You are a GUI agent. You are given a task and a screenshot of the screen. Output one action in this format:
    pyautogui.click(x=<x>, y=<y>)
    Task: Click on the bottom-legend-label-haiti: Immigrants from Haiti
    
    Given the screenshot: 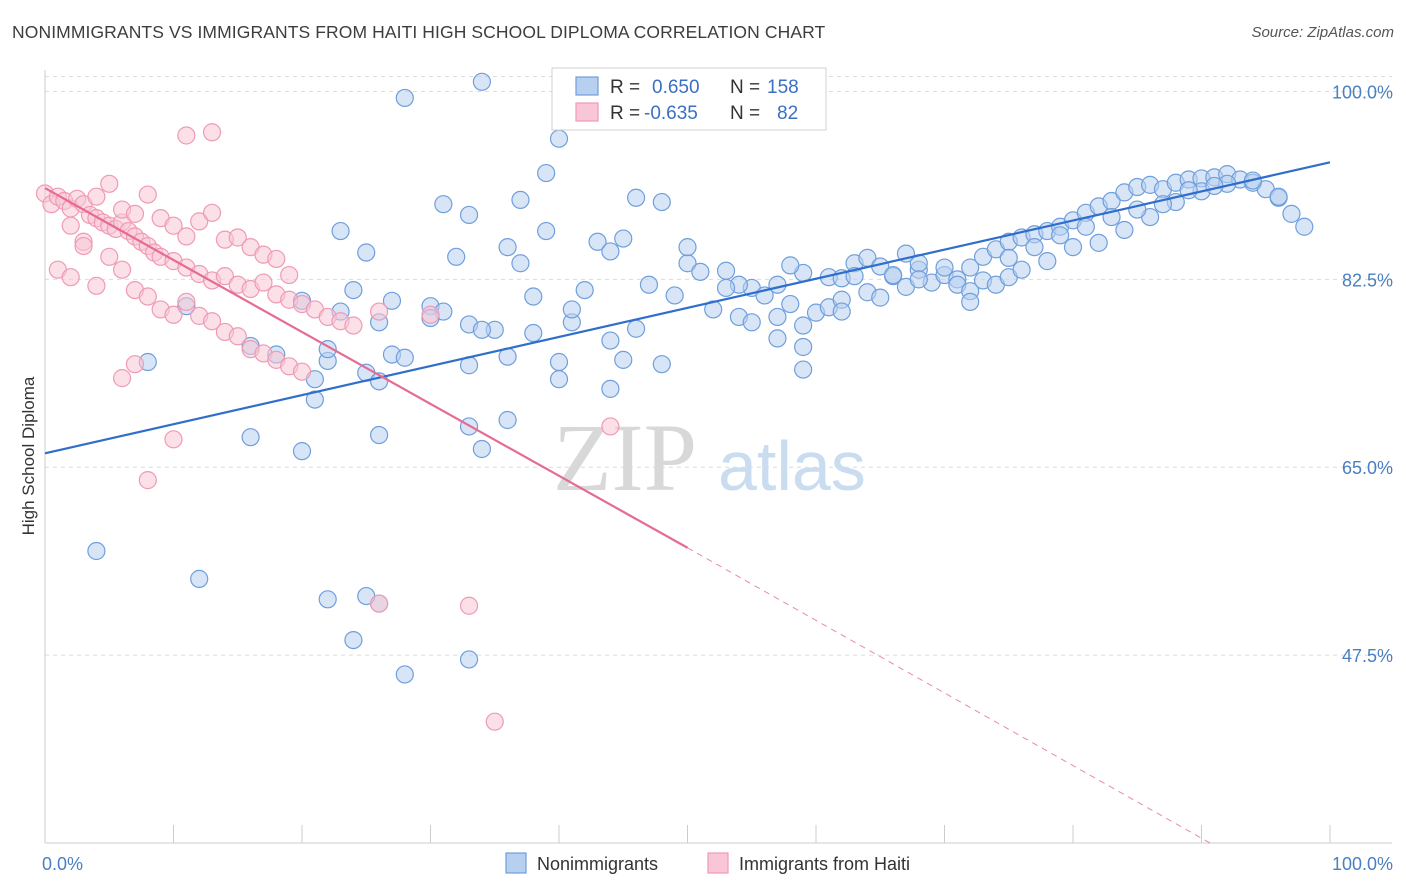 What is the action you would take?
    pyautogui.click(x=824, y=864)
    